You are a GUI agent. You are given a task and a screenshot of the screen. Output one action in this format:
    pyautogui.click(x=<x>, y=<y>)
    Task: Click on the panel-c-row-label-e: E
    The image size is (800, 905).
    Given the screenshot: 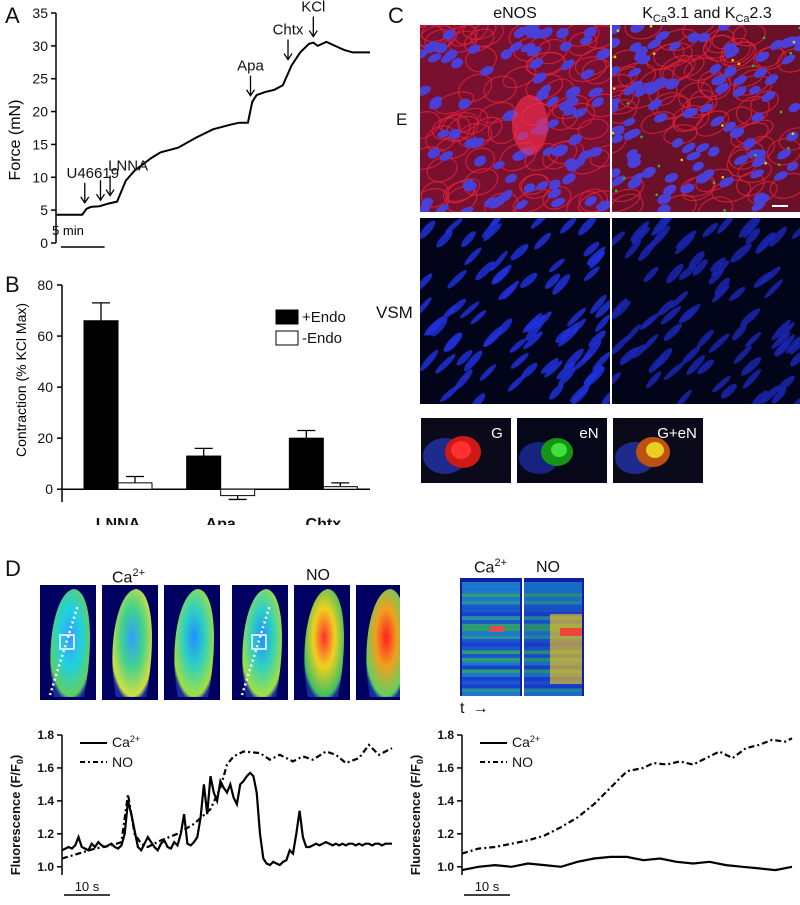 What is the action you would take?
    pyautogui.click(x=402, y=119)
    